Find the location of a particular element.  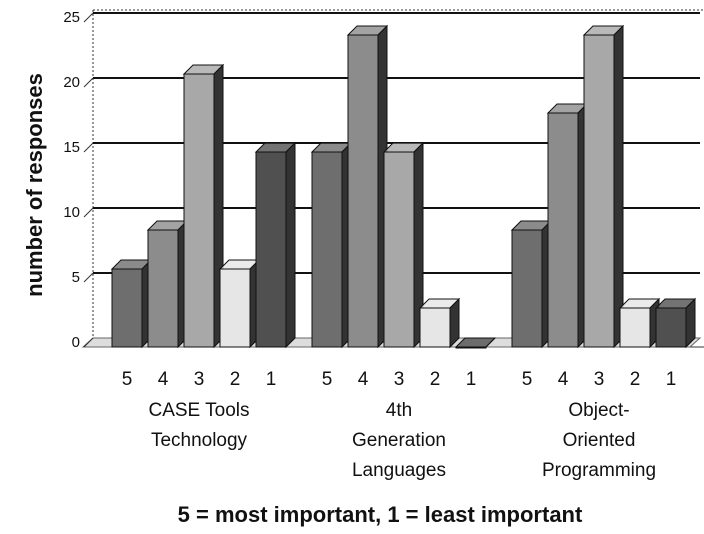

y-tick-label: 5 is located at coordinates (76, 277).